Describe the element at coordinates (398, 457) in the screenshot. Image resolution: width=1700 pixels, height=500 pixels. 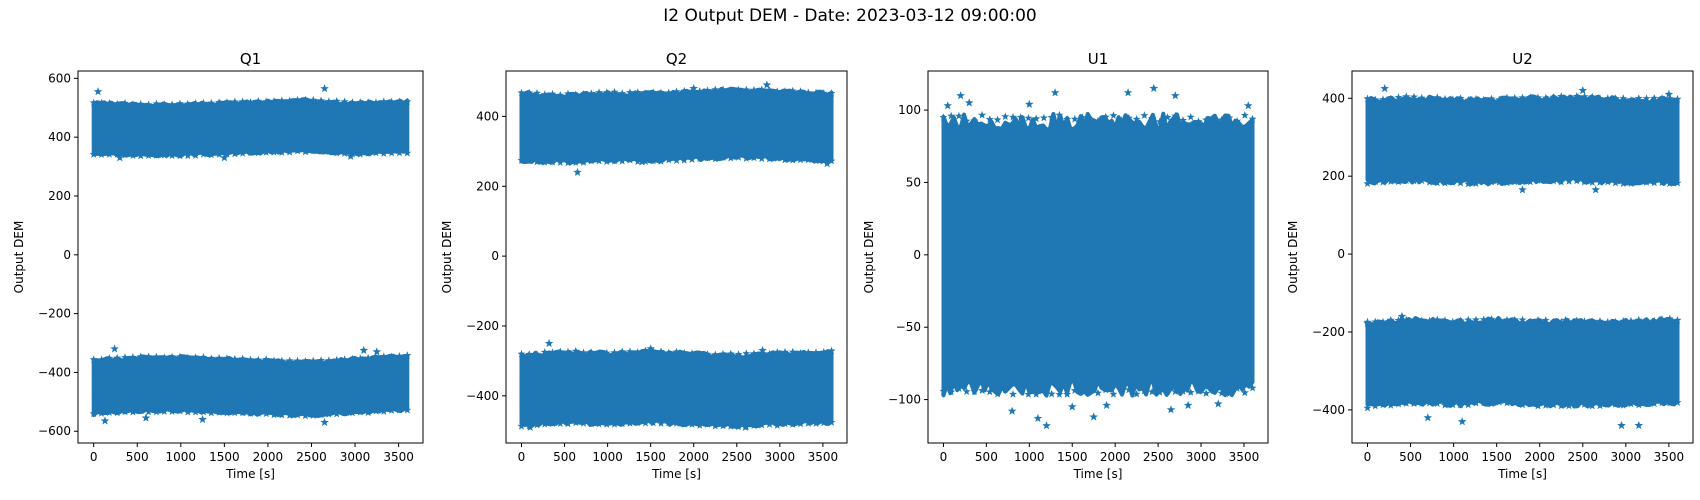
I see `x-tick-label: 3500` at that location.